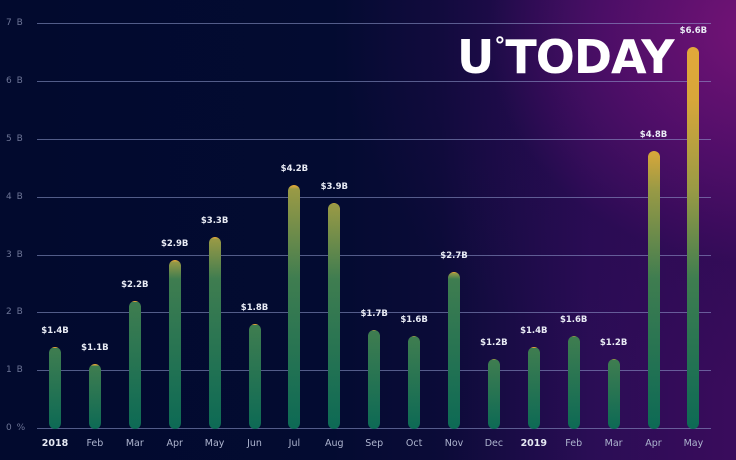 The height and width of the screenshot is (460, 736). I want to click on bar-value-label: $4.2B, so click(294, 169).